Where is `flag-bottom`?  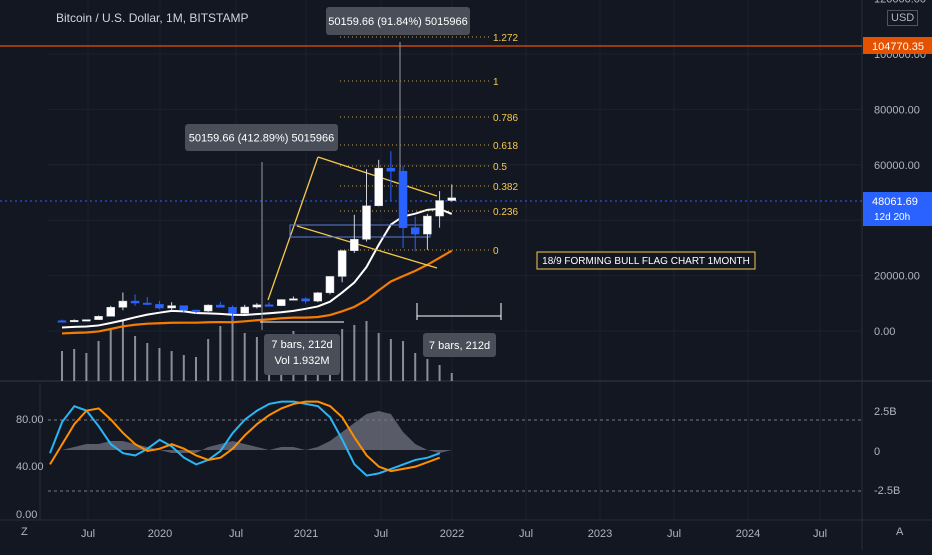 flag-bottom is located at coordinates (367, 247).